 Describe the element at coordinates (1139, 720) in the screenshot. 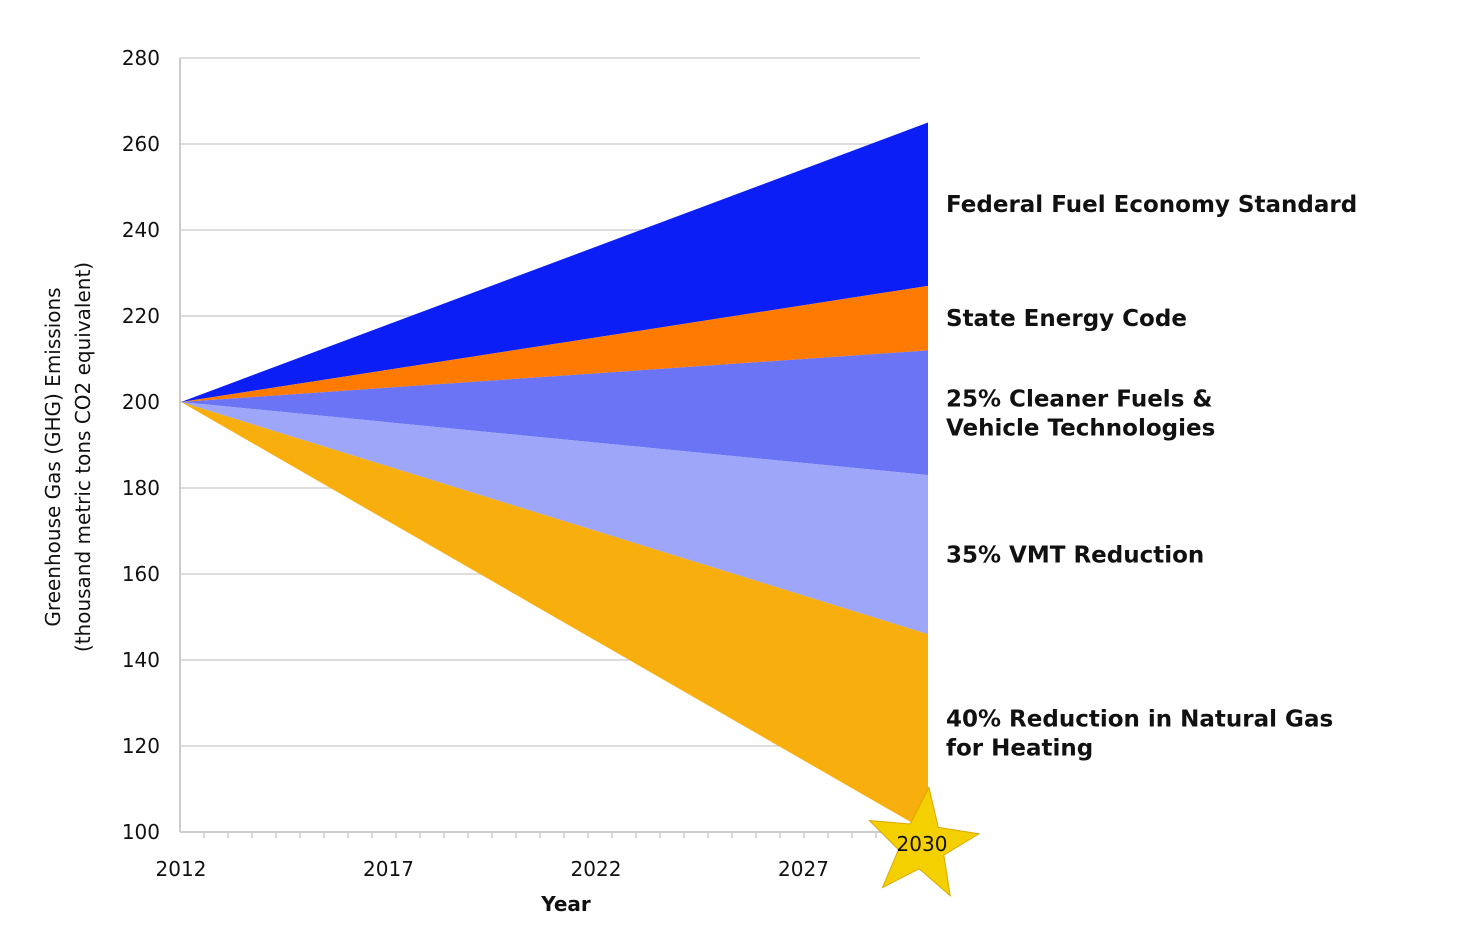

I see `series-label: 40% Reduction in Natural Gas` at that location.